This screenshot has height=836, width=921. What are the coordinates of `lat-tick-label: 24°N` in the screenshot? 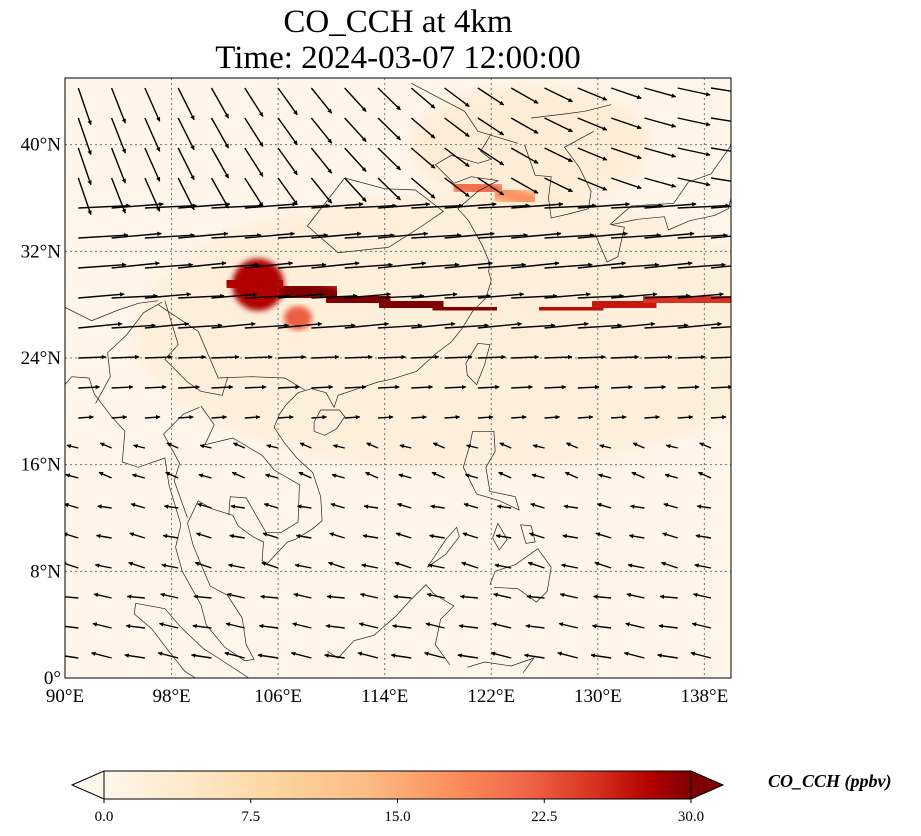 It's located at (41, 358).